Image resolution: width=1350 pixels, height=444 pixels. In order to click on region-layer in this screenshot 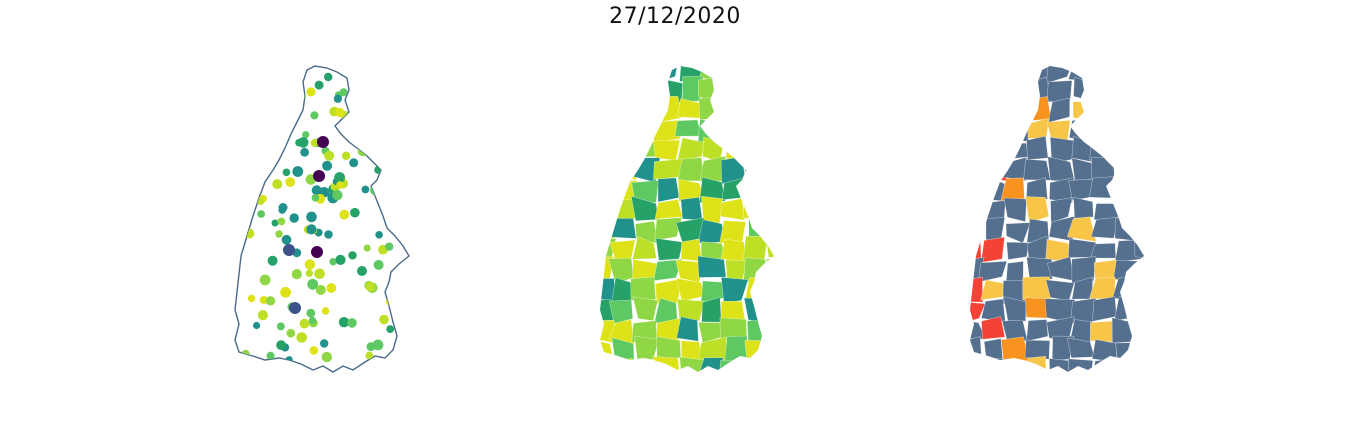, I will do `click(687, 219)`.